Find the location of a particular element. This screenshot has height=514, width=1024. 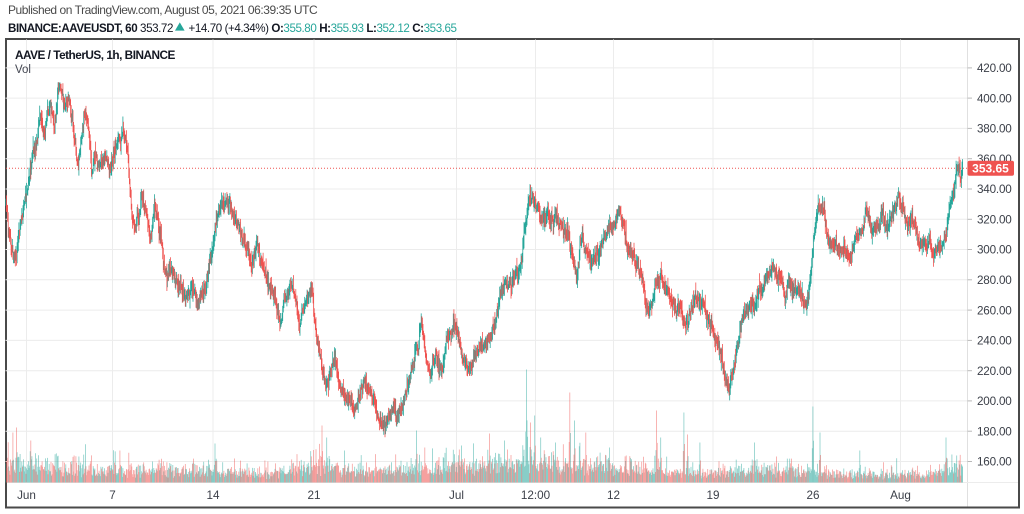

svg-text: Jun is located at coordinates (26, 495).